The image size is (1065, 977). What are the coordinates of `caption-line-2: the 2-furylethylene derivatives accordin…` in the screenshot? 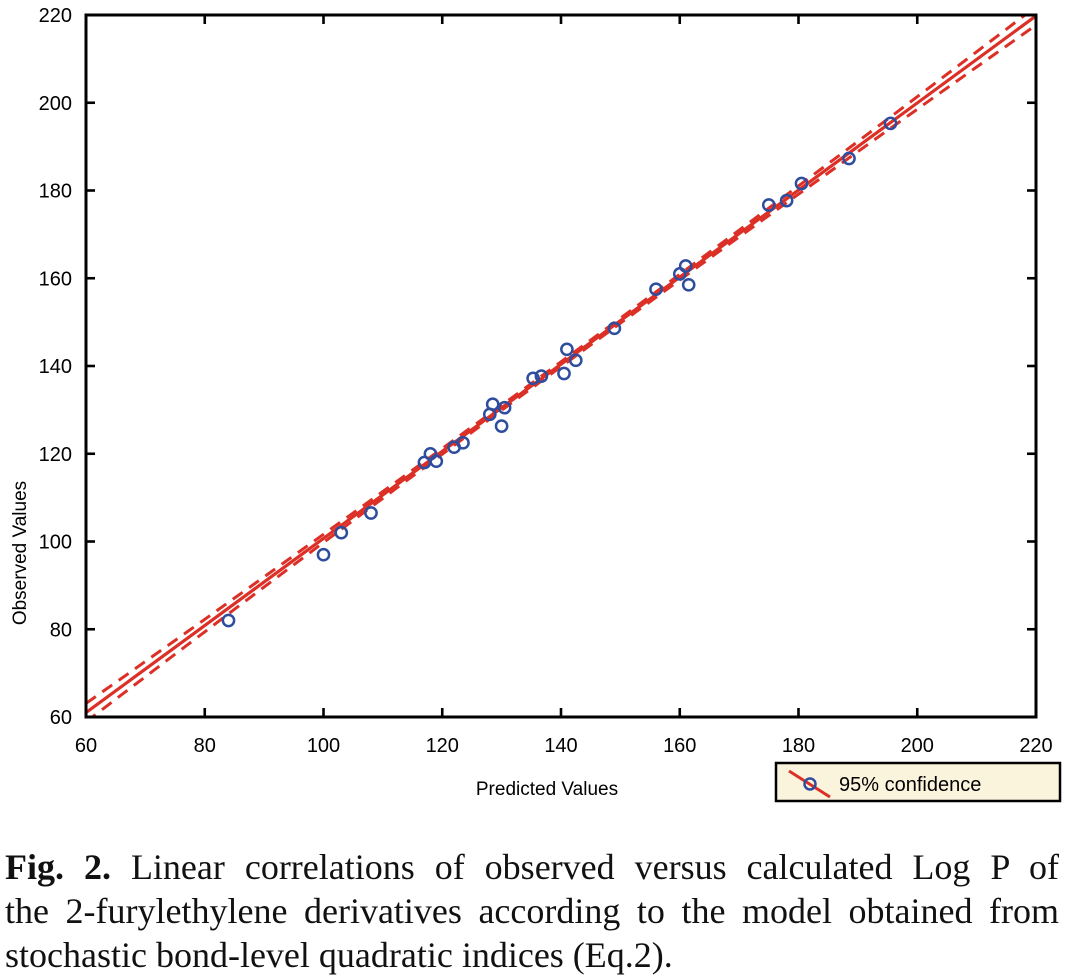 It's located at (532, 911).